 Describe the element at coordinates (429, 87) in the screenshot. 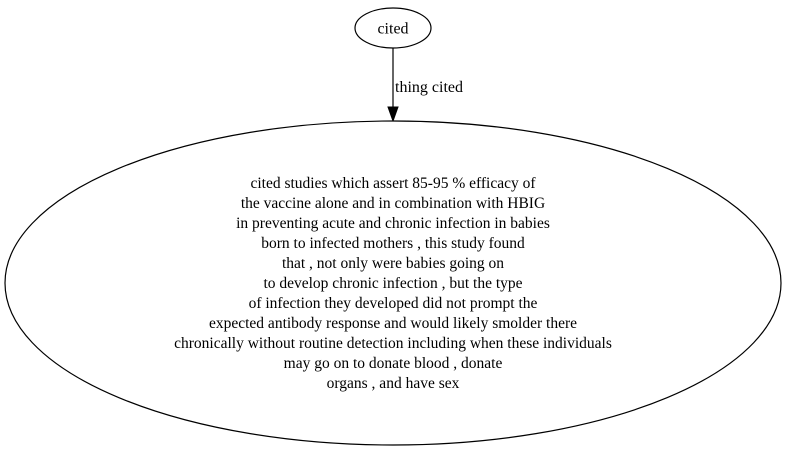

I see `edge-label: thing cited` at that location.